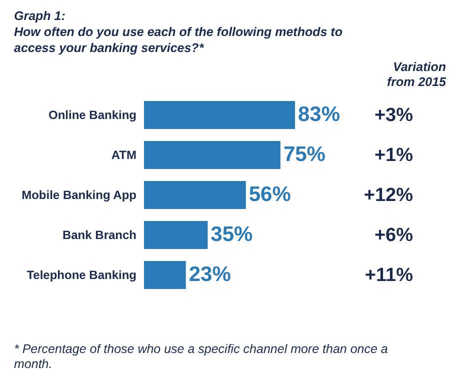 This screenshot has height=392, width=454. What do you see at coordinates (79, 195) in the screenshot?
I see `y-tick-label: Mobile Banking App` at bounding box center [79, 195].